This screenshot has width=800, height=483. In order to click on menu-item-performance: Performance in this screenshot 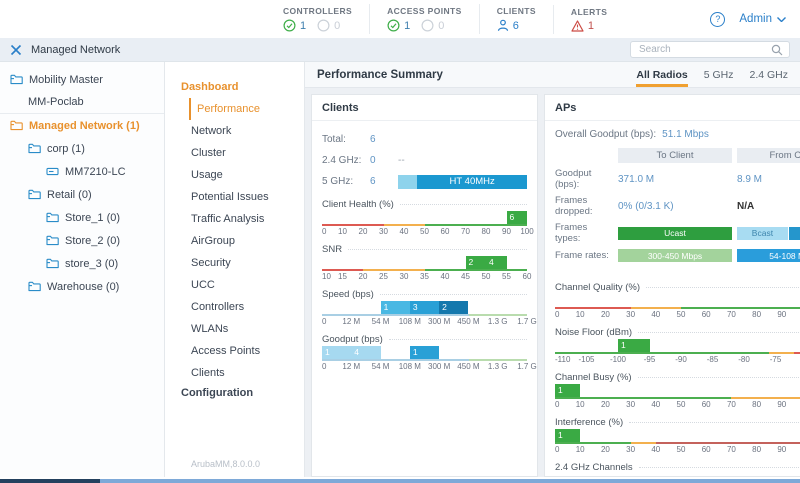, I will do `click(246, 109)`.